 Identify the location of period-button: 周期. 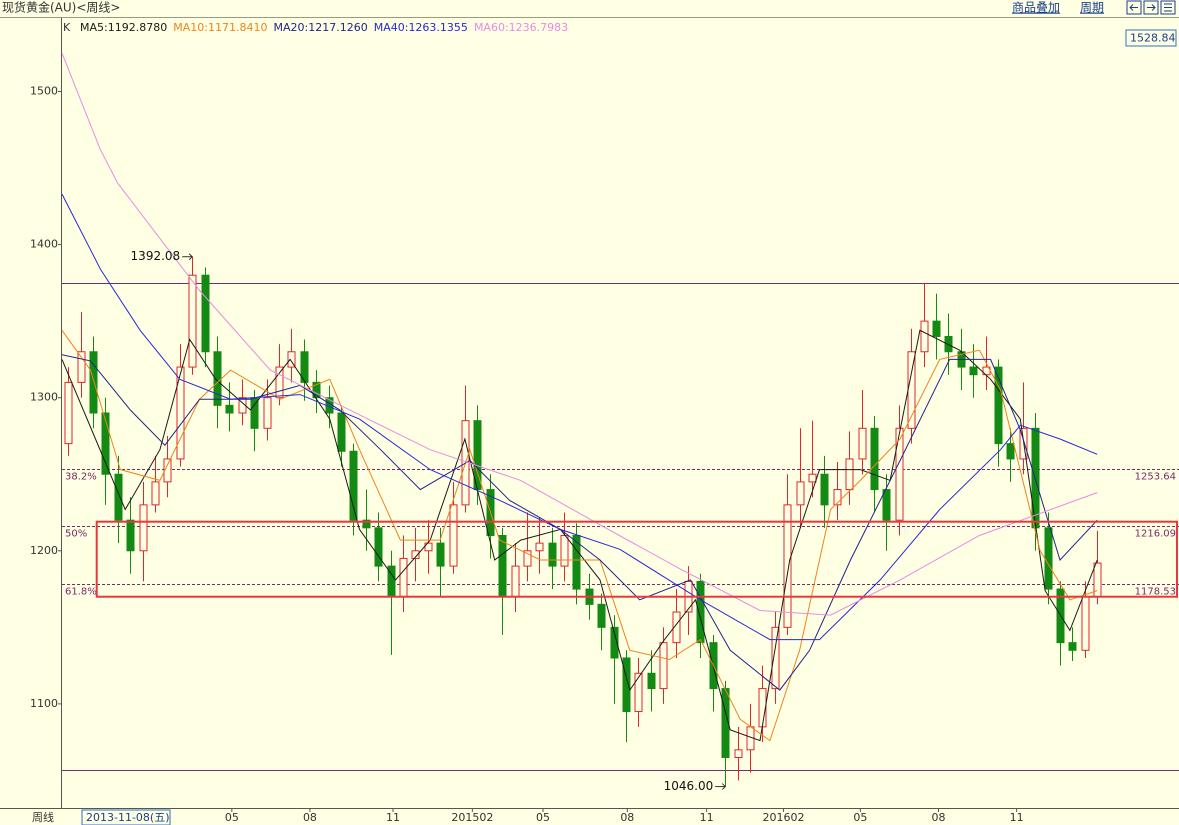
(1092, 8).